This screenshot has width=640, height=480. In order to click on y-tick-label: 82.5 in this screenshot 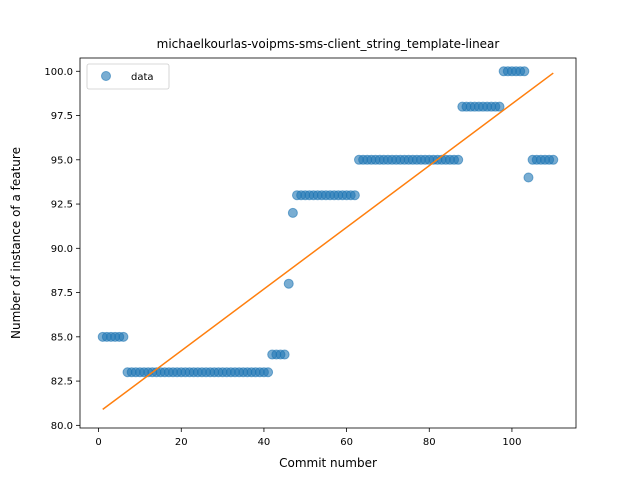, I will do `click(62, 382)`.